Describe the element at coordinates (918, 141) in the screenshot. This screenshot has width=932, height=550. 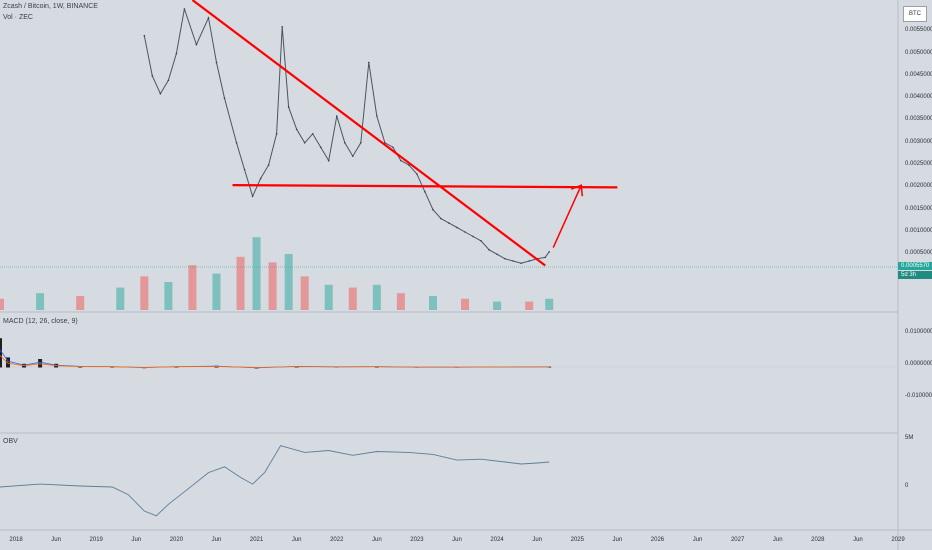
I see `price-axis-tick: 0.0030000` at that location.